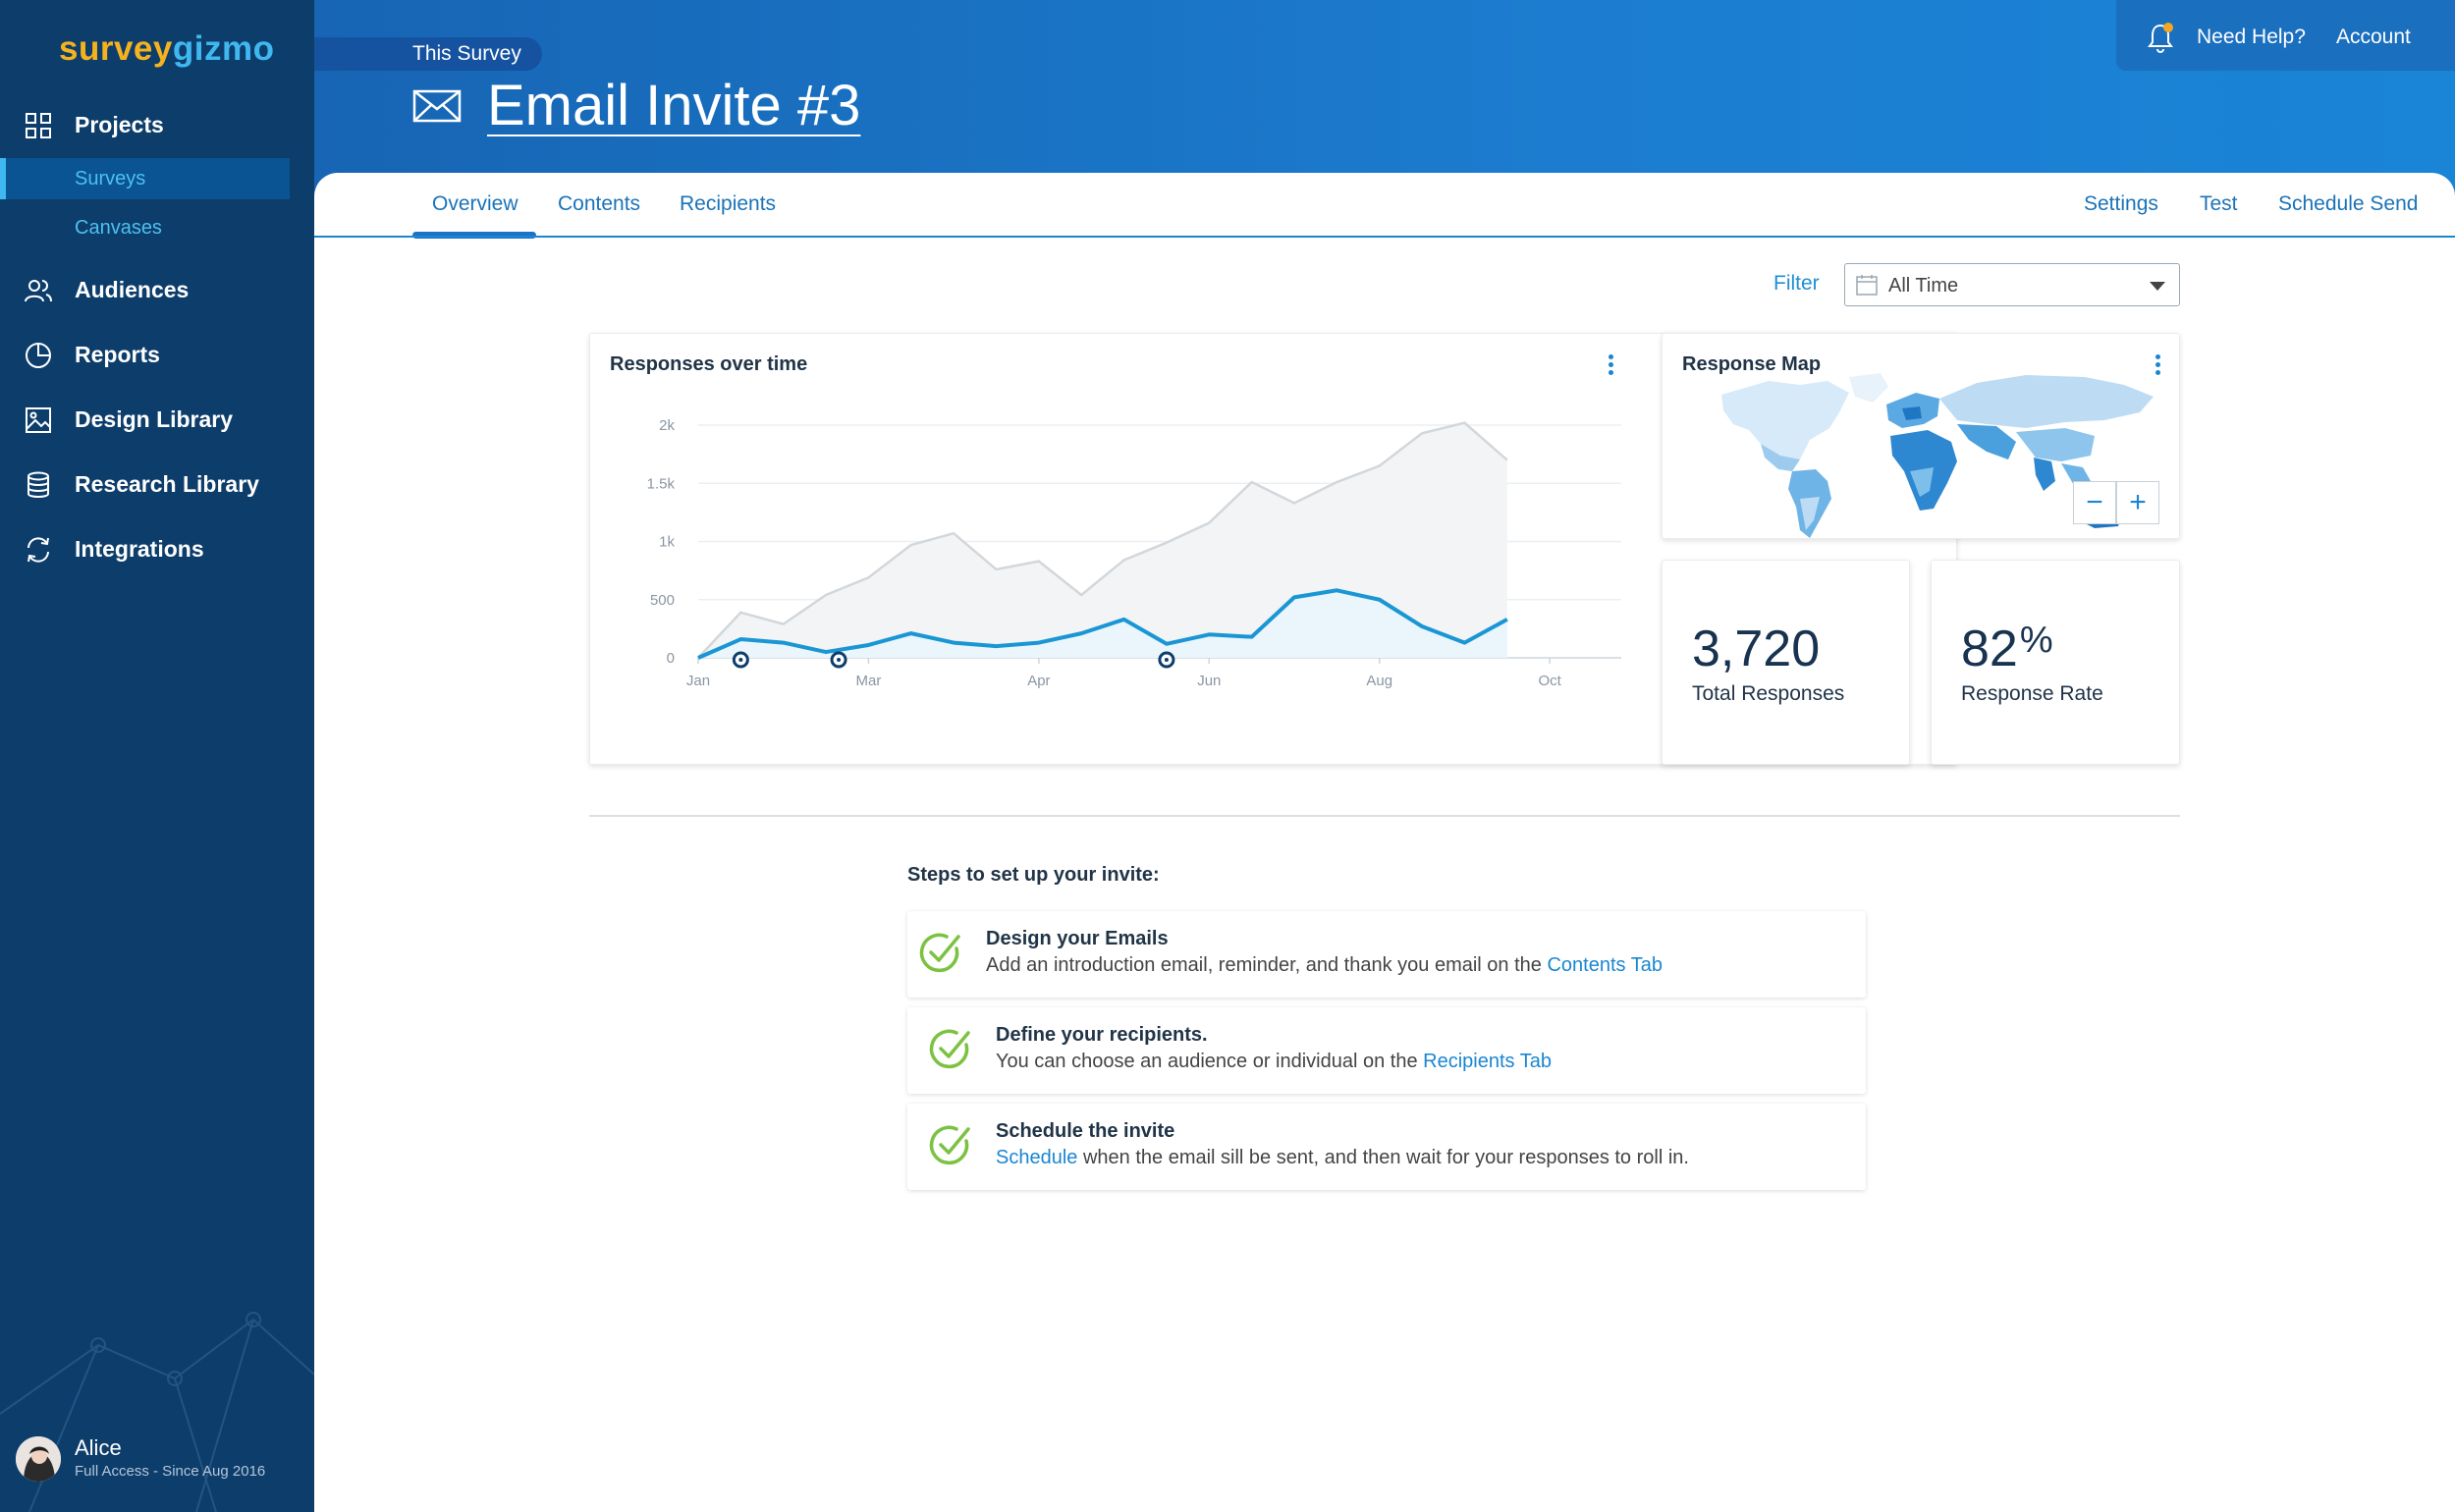 The height and width of the screenshot is (1512, 2455). Describe the element at coordinates (662, 601) in the screenshot. I see `y-tick-label: 500` at that location.